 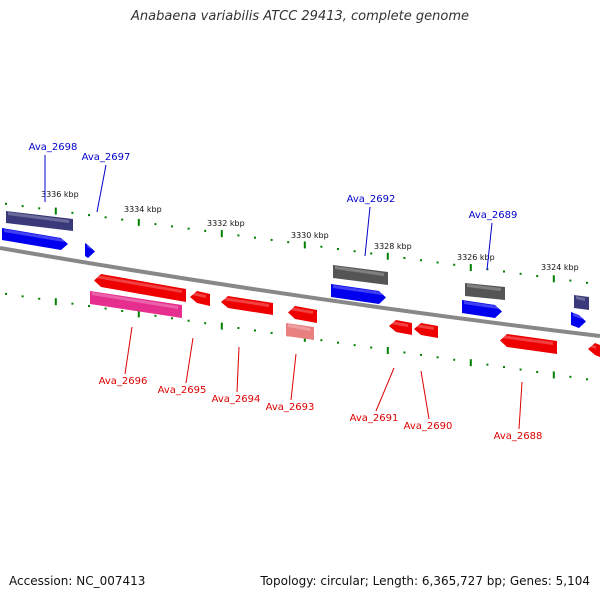 What do you see at coordinates (359, 271) in the screenshot?
I see `gene-box-ava-2692-shade` at bounding box center [359, 271].